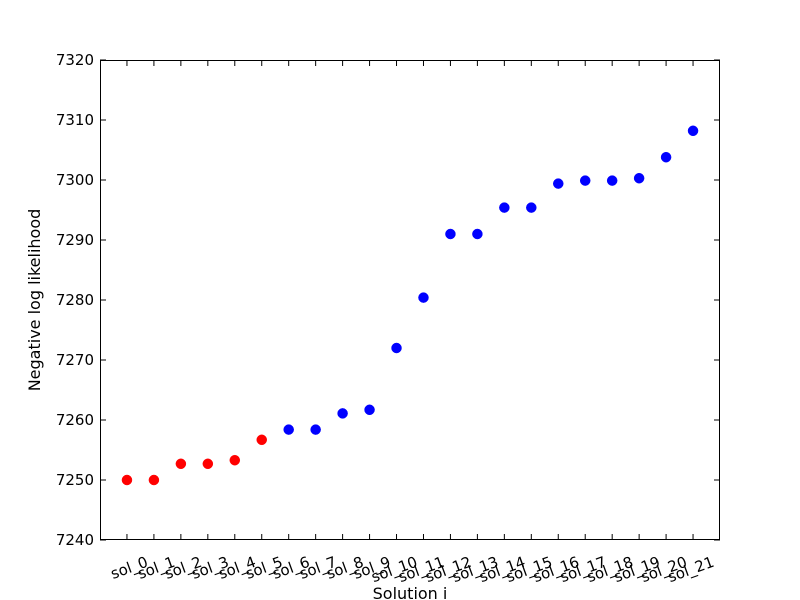 This screenshot has width=800, height=600. I want to click on y-tick-label: 7270, so click(75, 360).